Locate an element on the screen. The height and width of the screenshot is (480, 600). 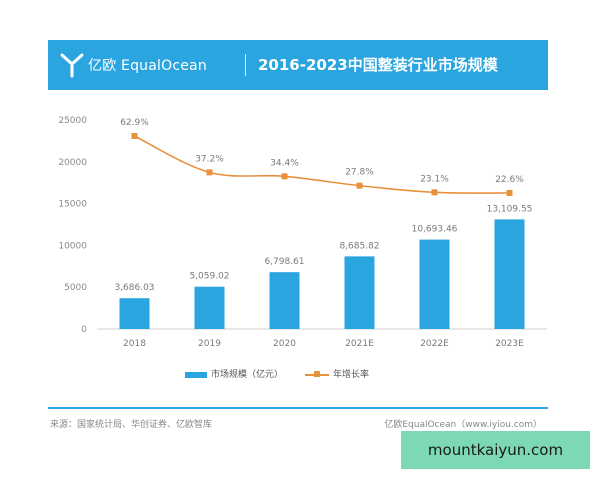
y-tick-label-3: 15000 is located at coordinates (72, 205).